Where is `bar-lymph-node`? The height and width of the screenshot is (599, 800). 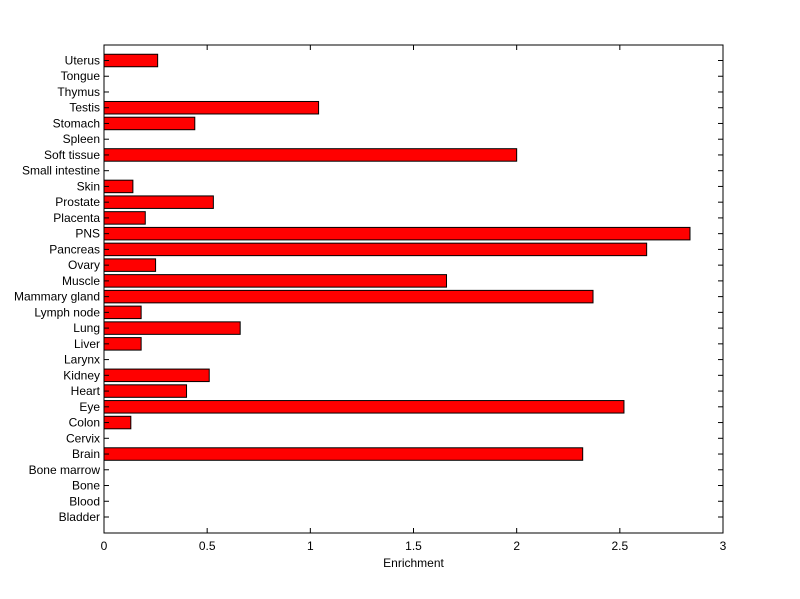
bar-lymph-node is located at coordinates (122, 312).